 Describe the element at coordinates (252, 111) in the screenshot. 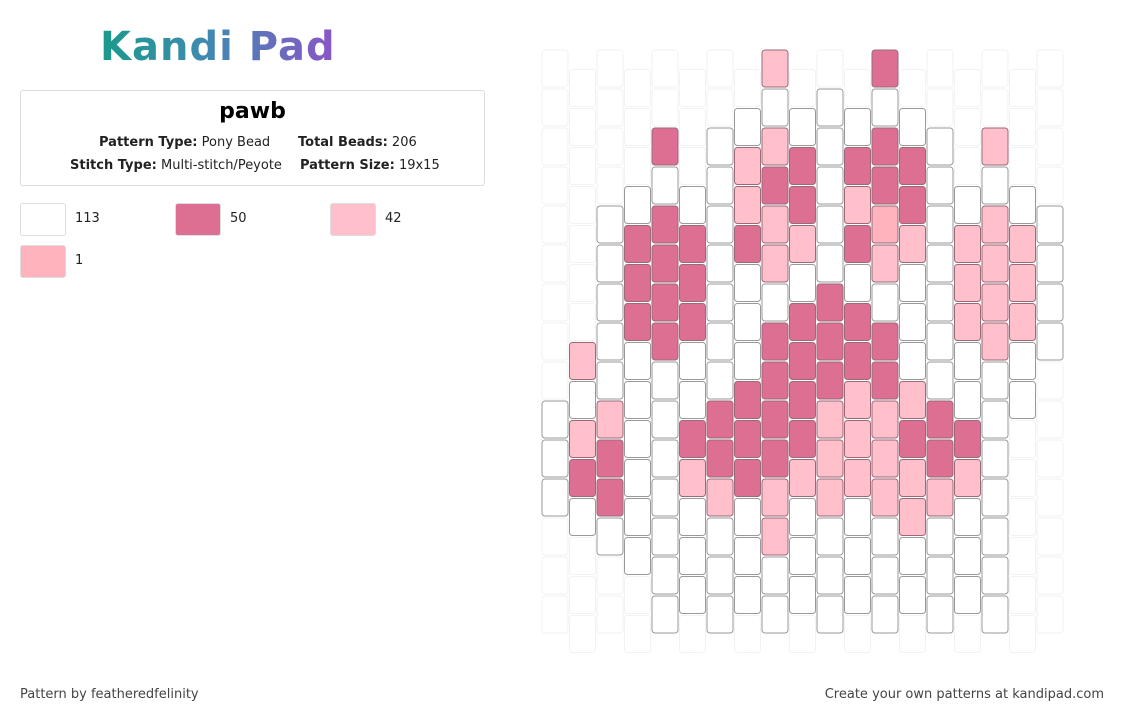

I see `pattern-title: pawb` at that location.